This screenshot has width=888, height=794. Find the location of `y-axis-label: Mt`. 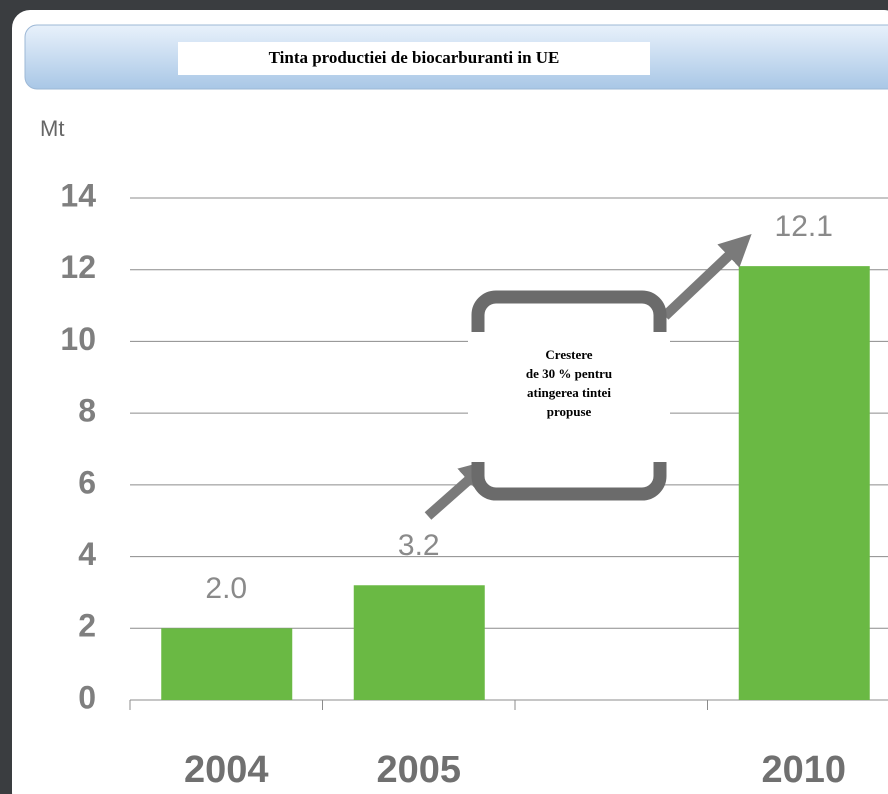

y-axis-label: Mt is located at coordinates (52, 128).